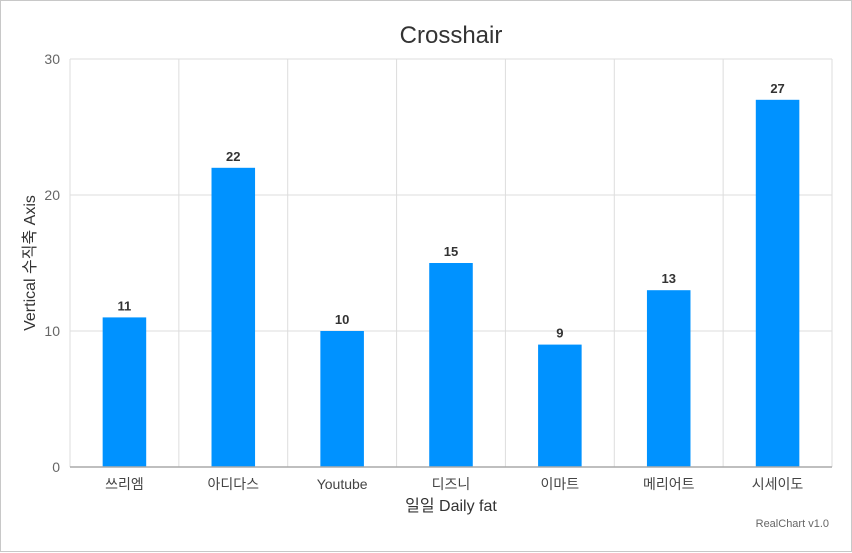 This screenshot has width=852, height=553. Describe the element at coordinates (451, 506) in the screenshot. I see `x-axis-title: 일일 Daily fat` at that location.